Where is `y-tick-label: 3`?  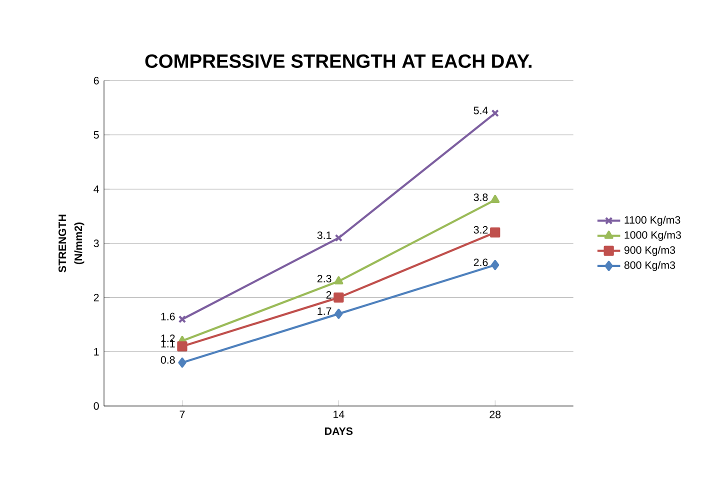
y-tick-label: 3 is located at coordinates (96, 244).